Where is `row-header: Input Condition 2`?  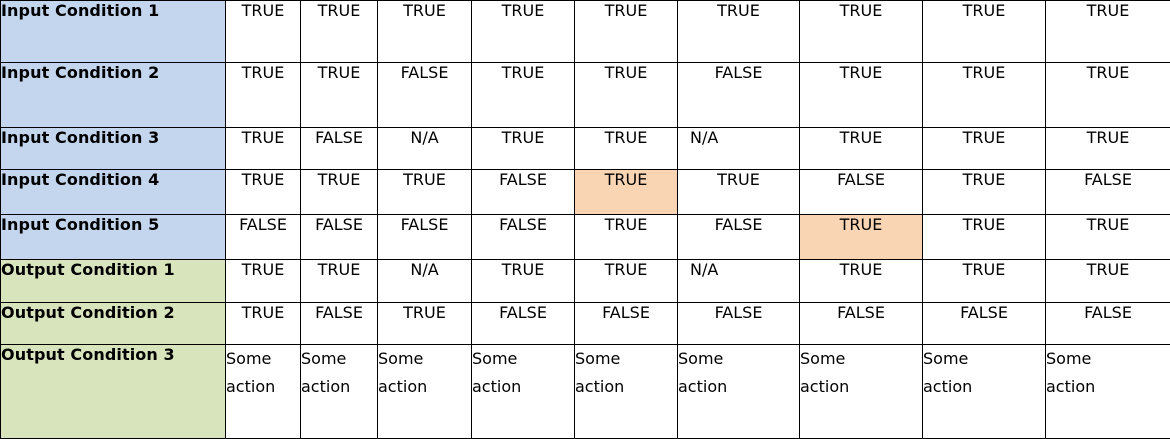
row-header: Input Condition 2 is located at coordinates (113, 95).